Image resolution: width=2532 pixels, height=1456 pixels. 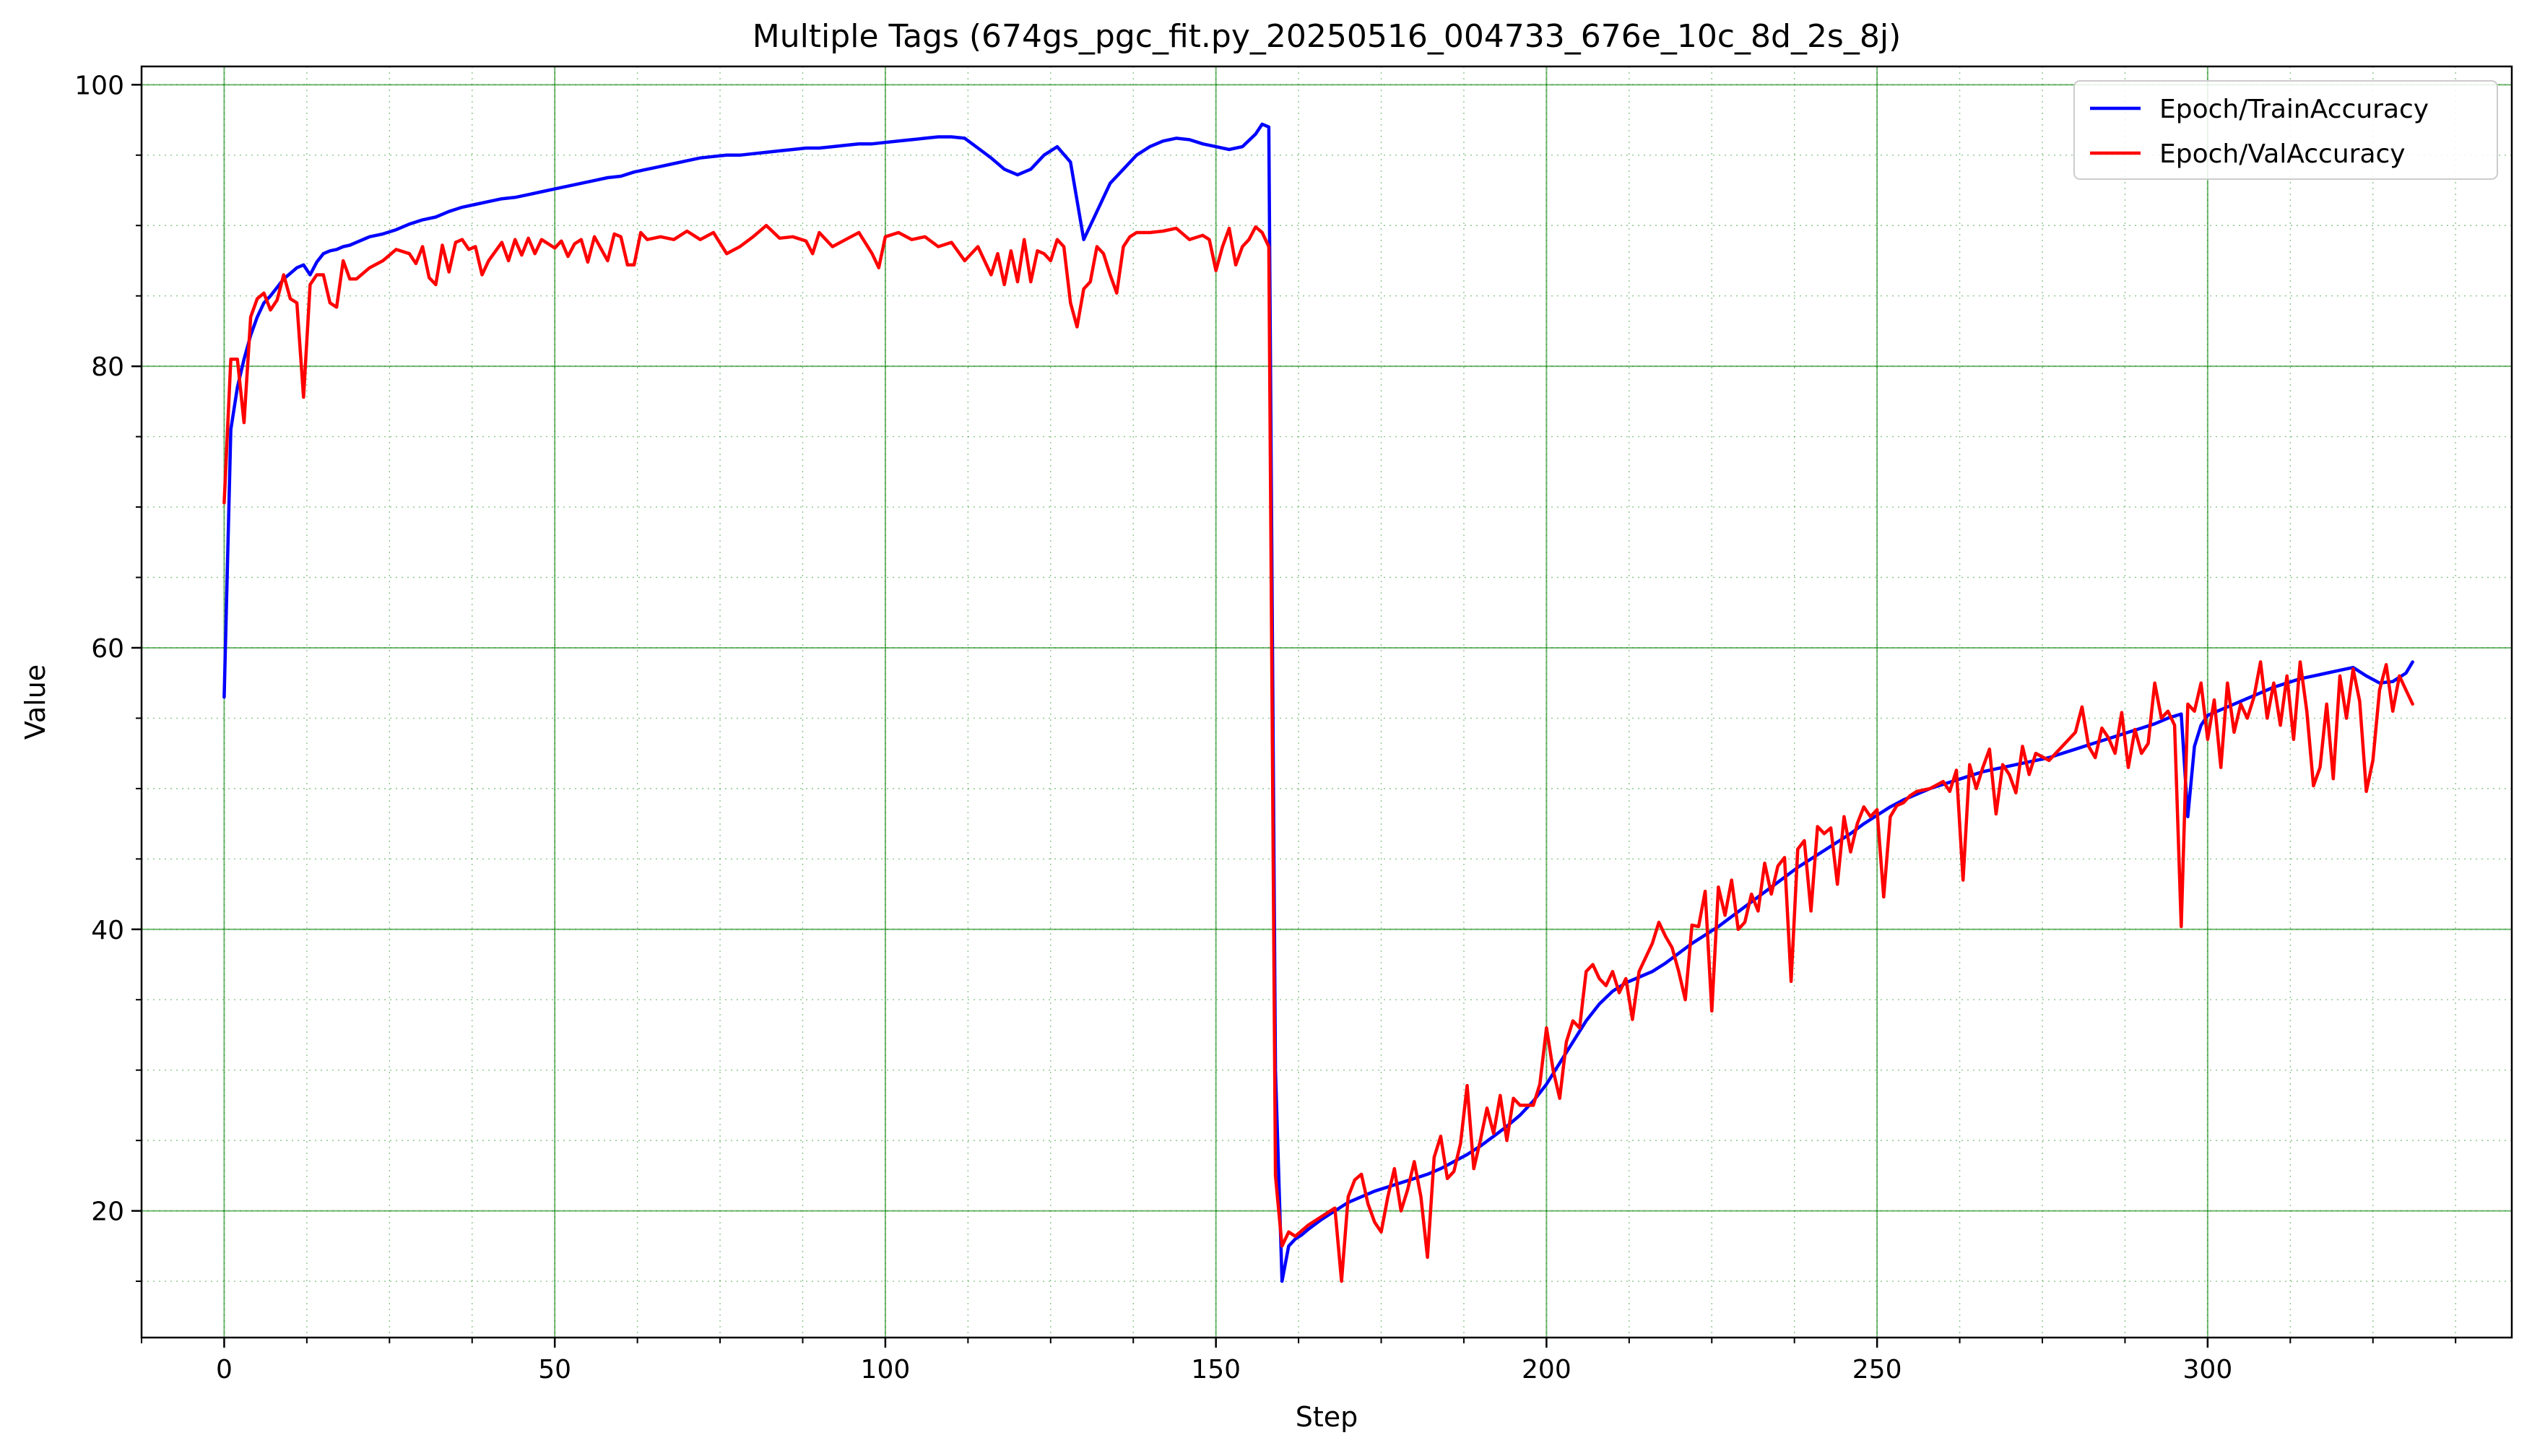 I want to click on x-tick-label: 300, so click(x=2208, y=1369).